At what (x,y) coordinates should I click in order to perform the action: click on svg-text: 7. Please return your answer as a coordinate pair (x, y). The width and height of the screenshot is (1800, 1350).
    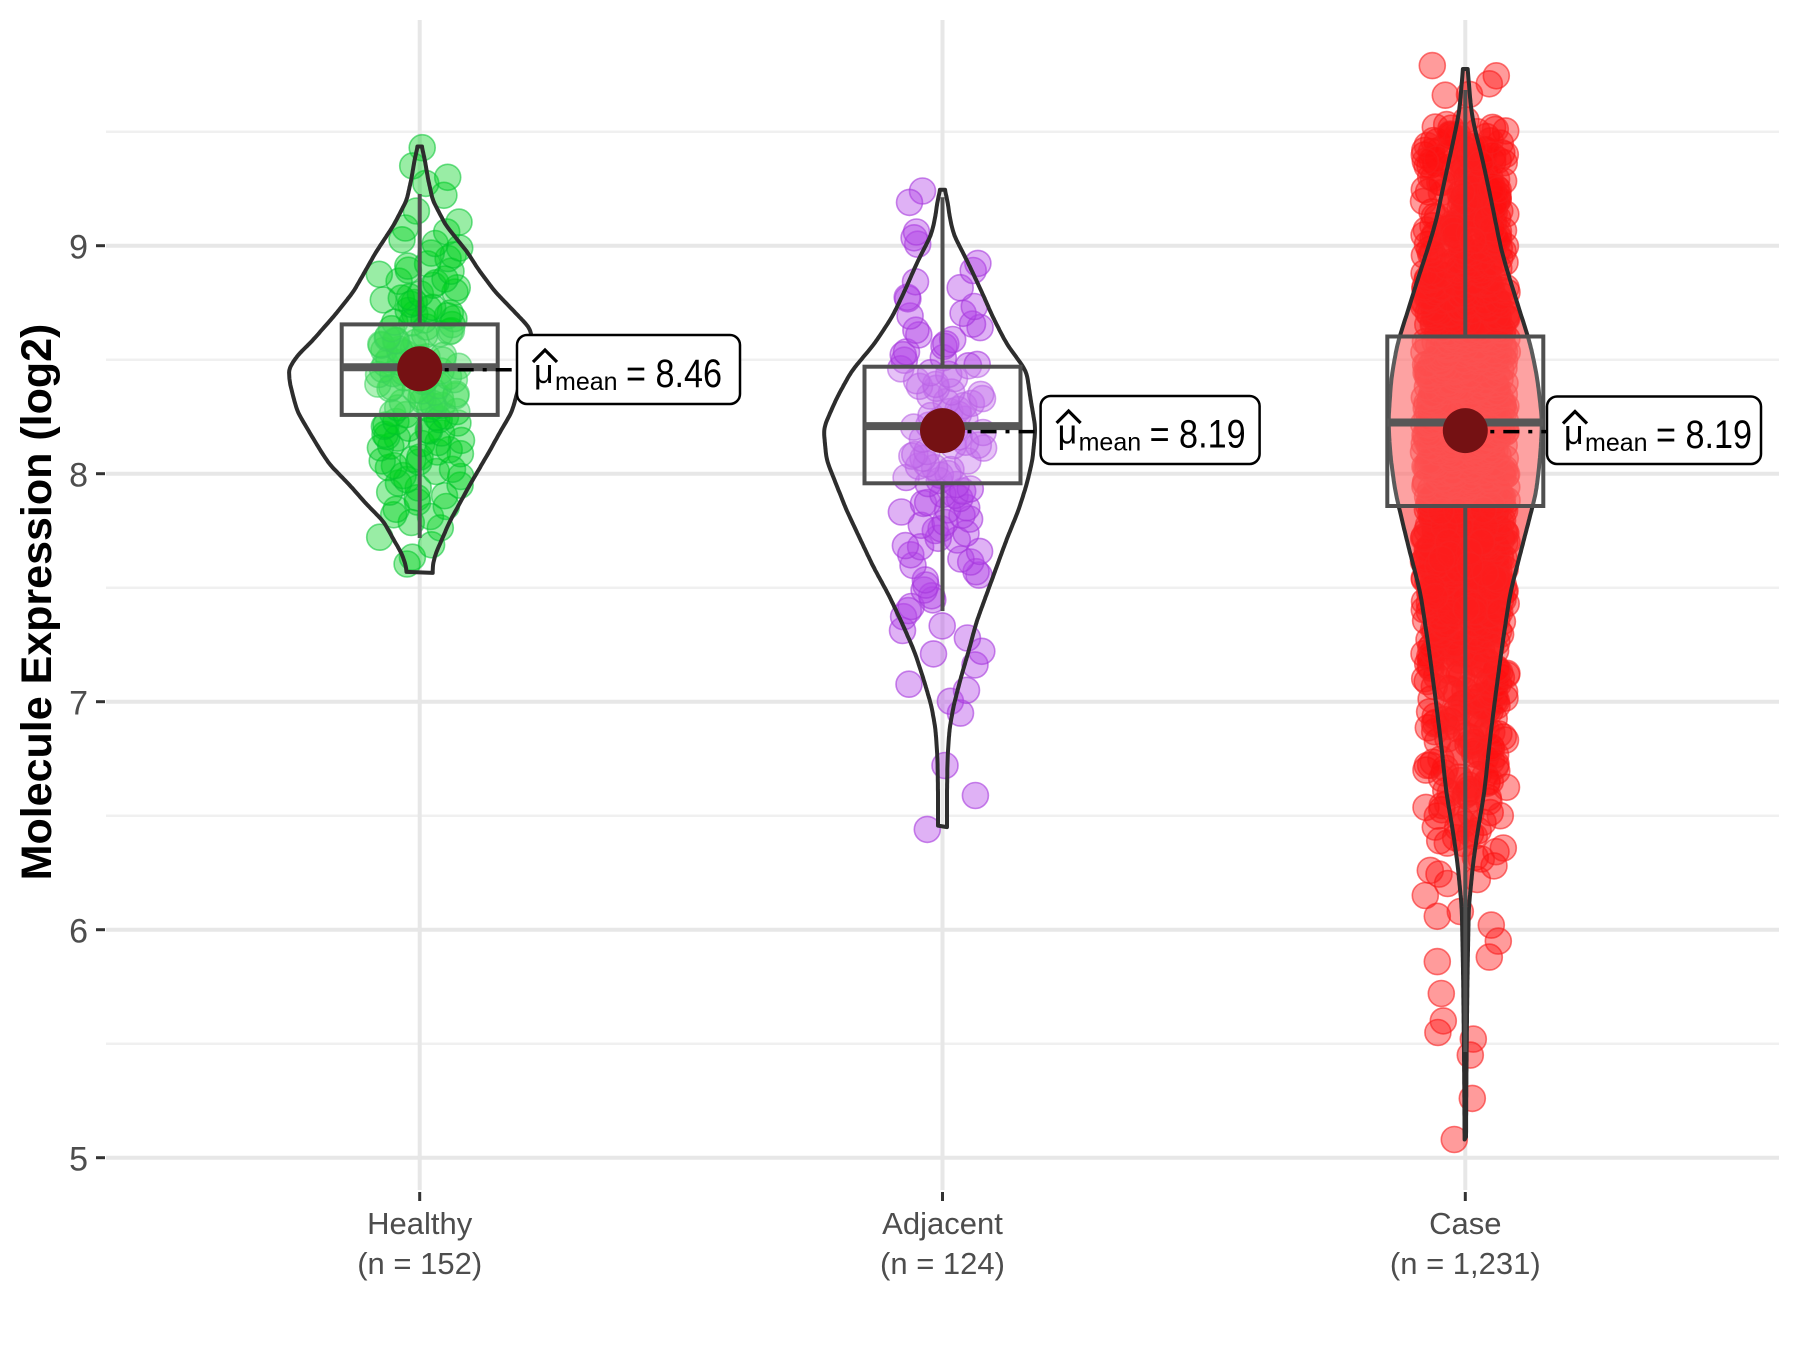
    Looking at the image, I should click on (78, 704).